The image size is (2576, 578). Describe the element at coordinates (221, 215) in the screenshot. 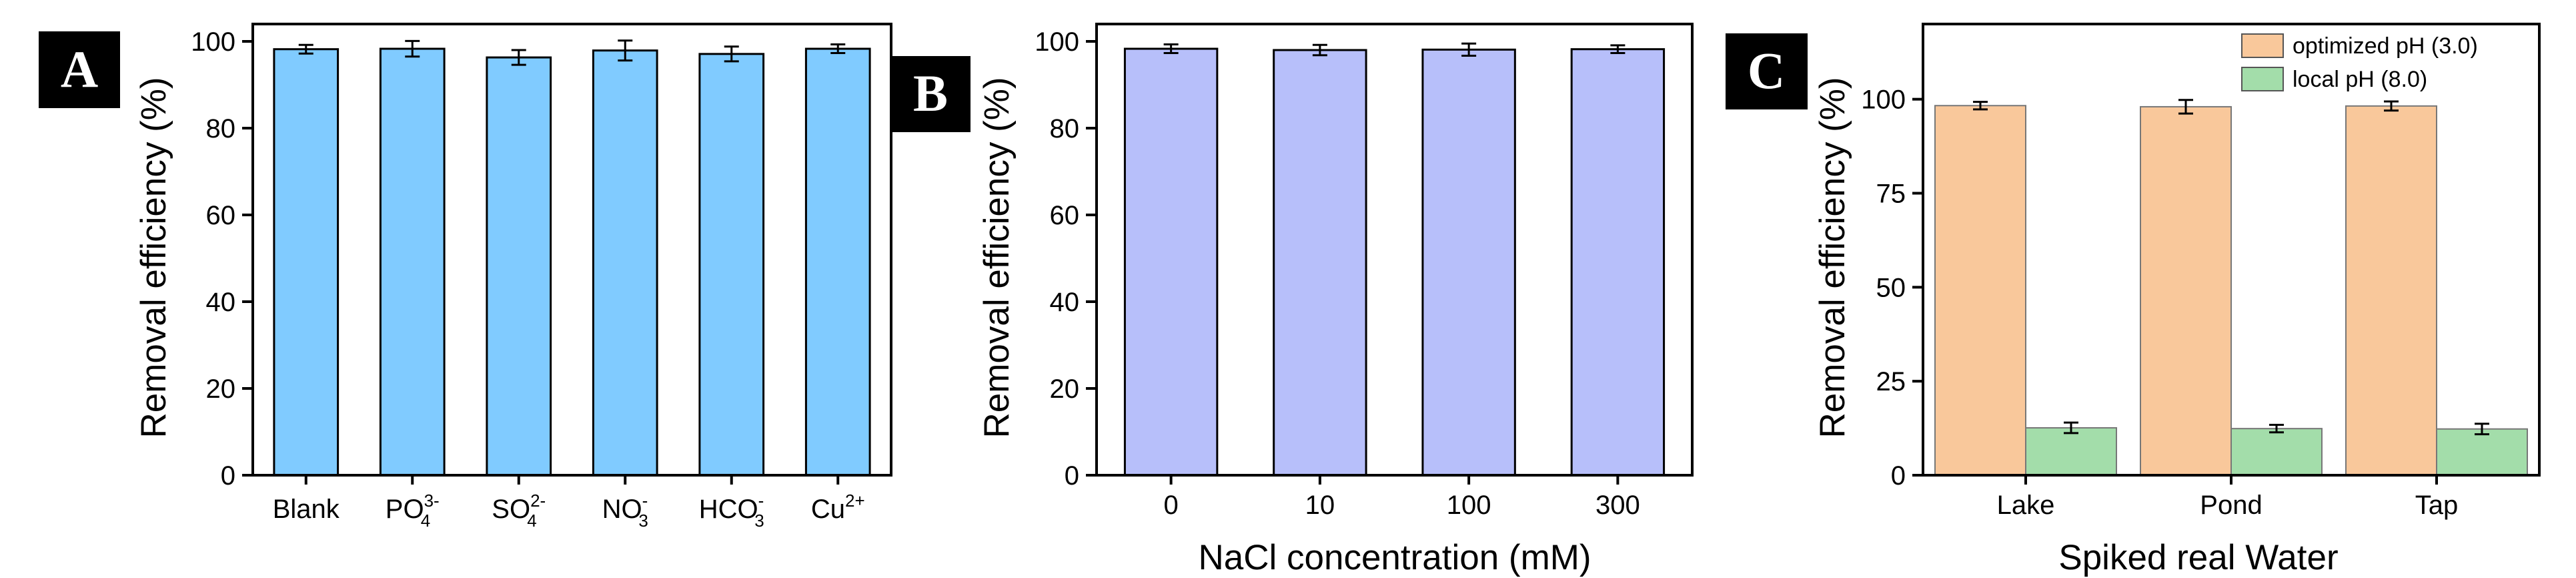

I see `panel-a-ytick-label: 60` at that location.